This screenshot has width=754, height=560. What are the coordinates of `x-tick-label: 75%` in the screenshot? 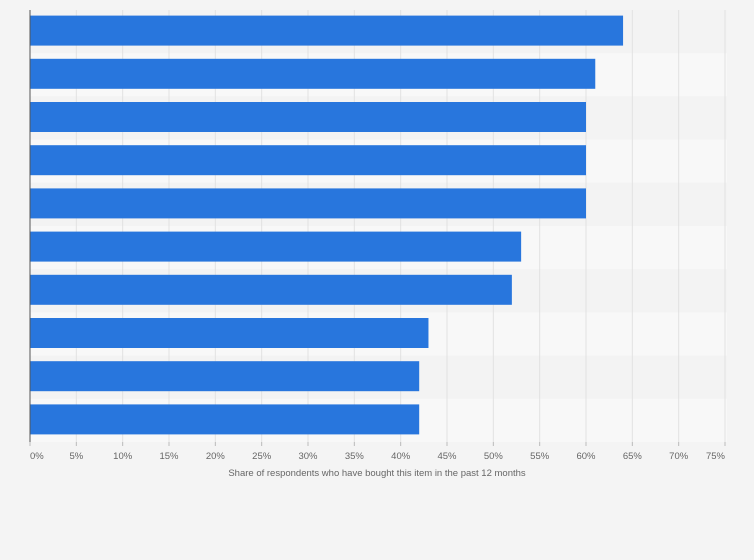 It's located at (716, 456).